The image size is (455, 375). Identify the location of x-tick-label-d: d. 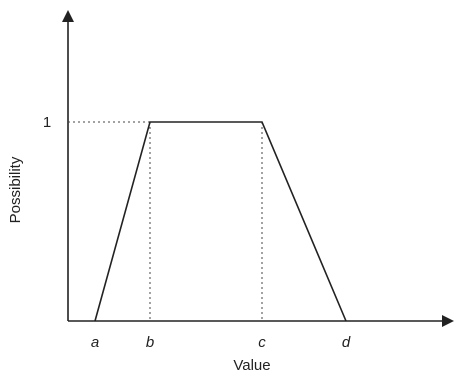
(346, 342).